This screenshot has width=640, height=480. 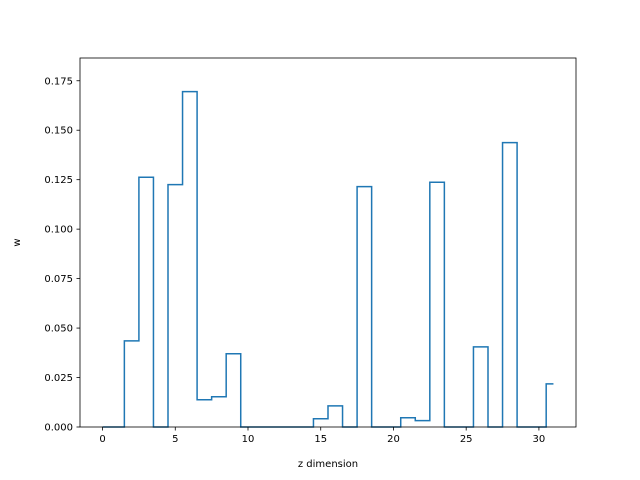 What do you see at coordinates (62, 255) in the screenshot?
I see `y-axis: 0.000 0.025 0.050 0.075 0.100 0.125 0.150 0.175` at bounding box center [62, 255].